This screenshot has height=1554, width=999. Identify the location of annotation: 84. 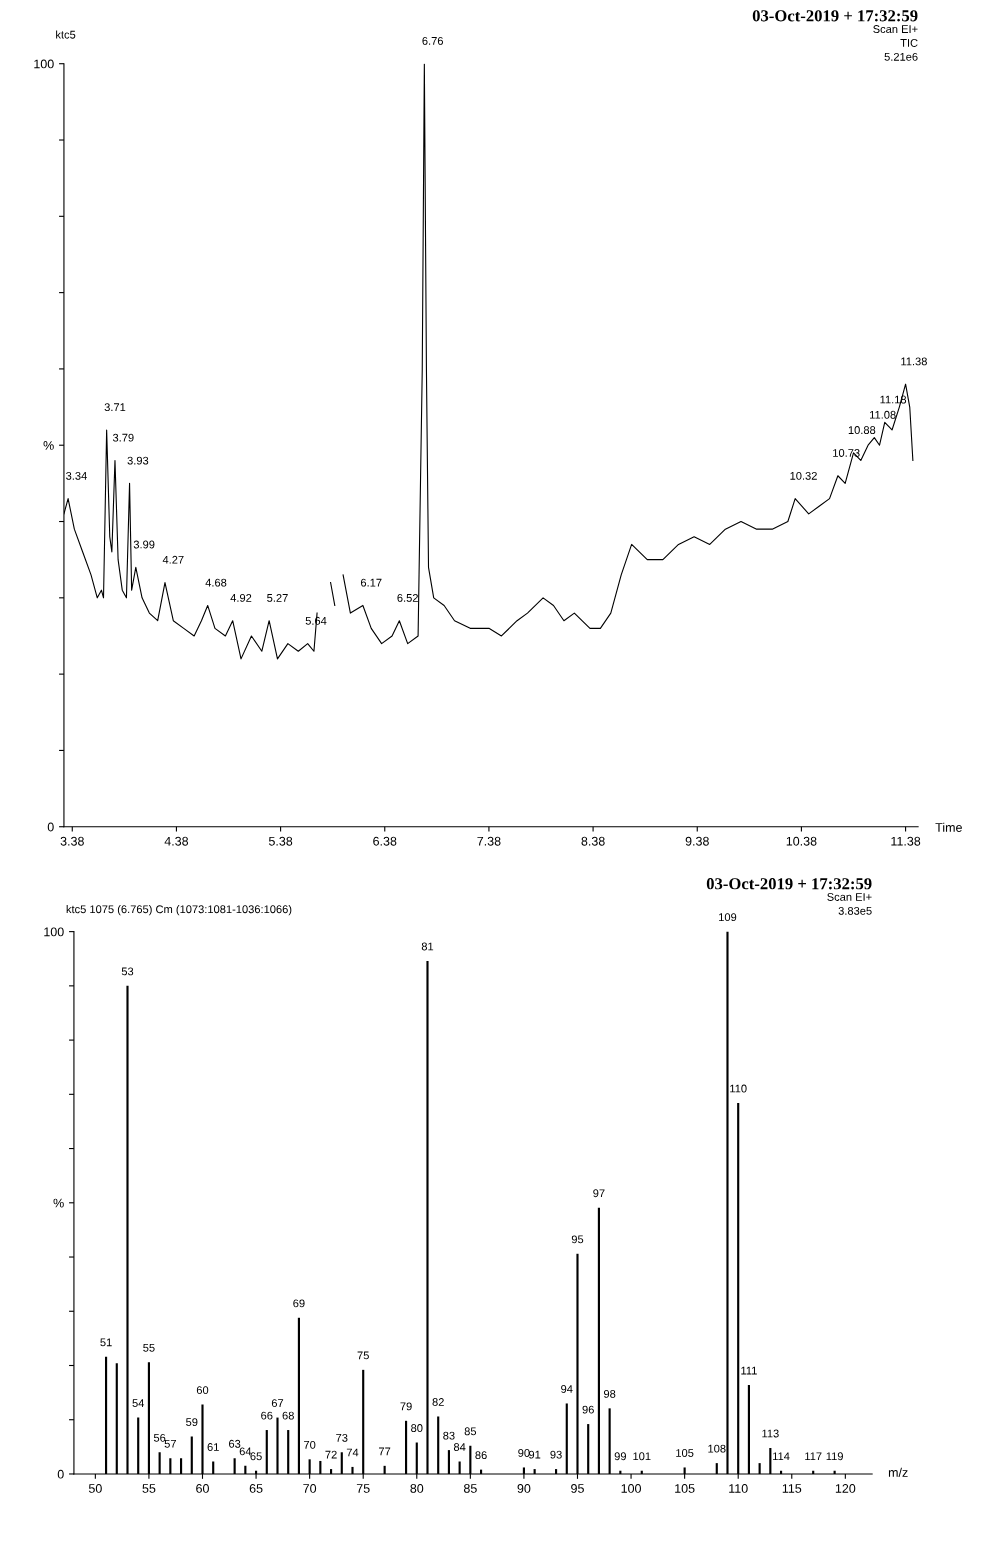
(459, 1447).